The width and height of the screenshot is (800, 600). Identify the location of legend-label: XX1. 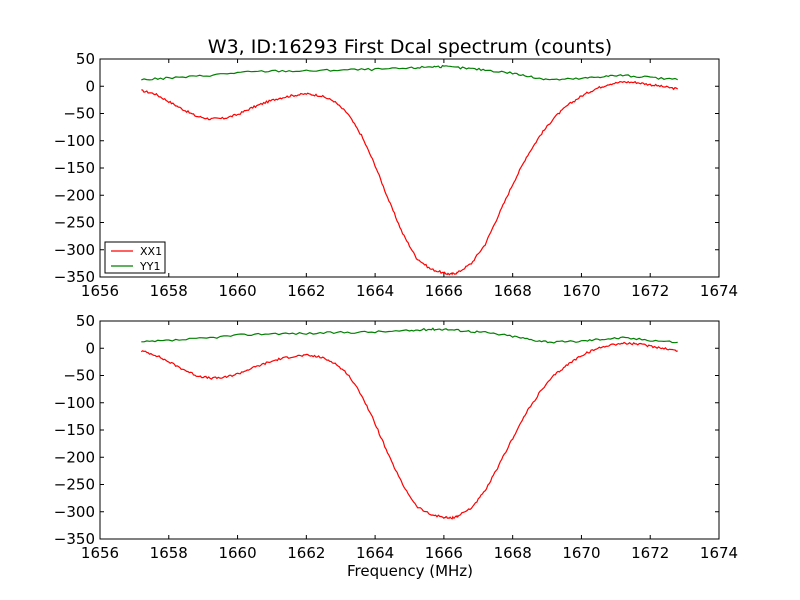
(151, 251).